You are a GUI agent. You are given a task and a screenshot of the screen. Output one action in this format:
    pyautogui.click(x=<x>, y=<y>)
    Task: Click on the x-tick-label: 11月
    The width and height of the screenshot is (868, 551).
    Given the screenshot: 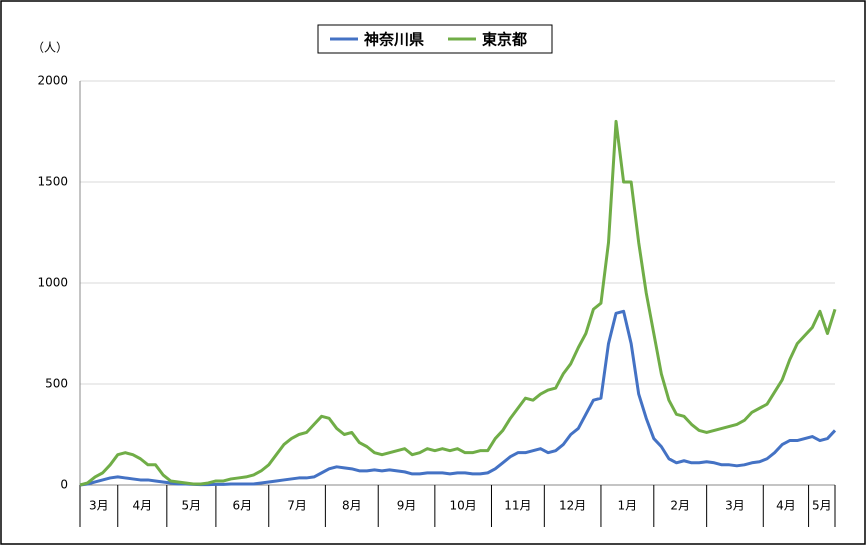 What is the action you would take?
    pyautogui.click(x=517, y=506)
    